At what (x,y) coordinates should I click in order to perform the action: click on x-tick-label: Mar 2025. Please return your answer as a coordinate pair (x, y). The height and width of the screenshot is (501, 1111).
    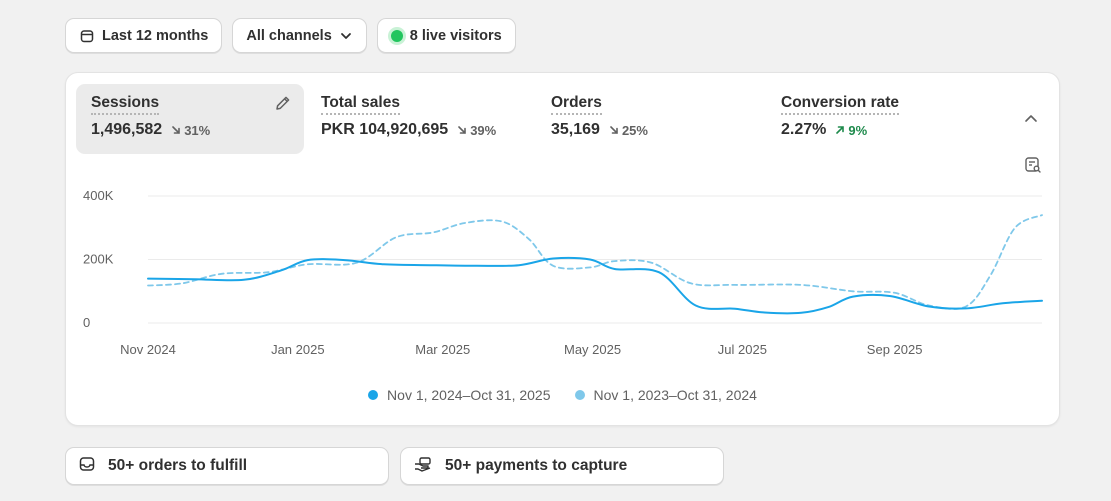
    Looking at the image, I should click on (442, 349).